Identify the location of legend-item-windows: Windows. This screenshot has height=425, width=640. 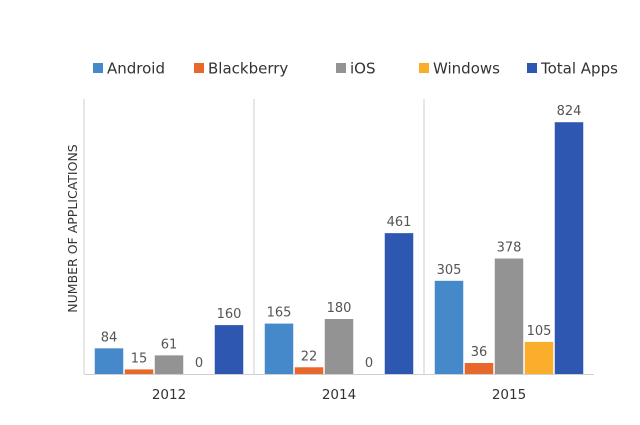
(459, 69).